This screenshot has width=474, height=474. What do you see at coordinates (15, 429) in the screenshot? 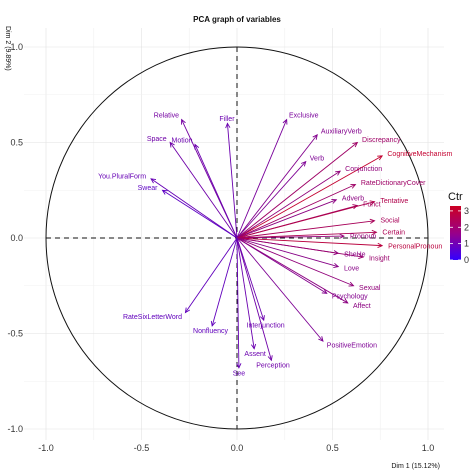
I see `y-tick-label: -1.0` at bounding box center [15, 429].